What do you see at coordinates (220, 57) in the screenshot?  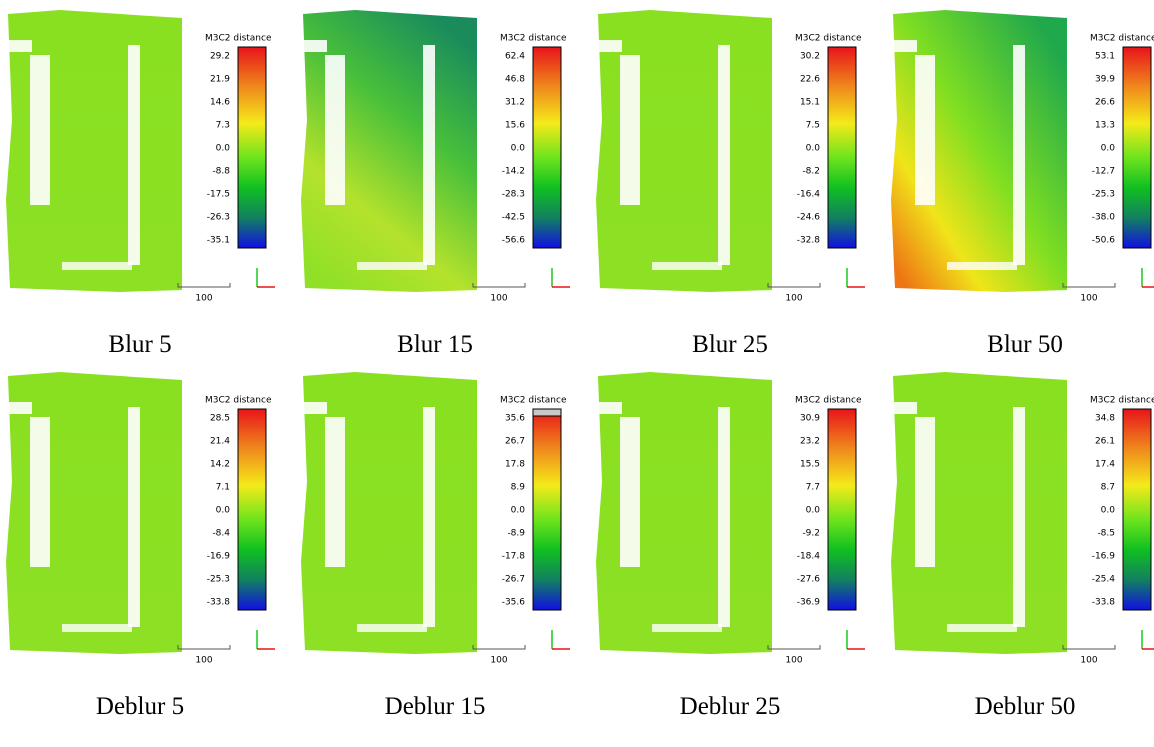 I see `tick-label: 29.2` at bounding box center [220, 57].